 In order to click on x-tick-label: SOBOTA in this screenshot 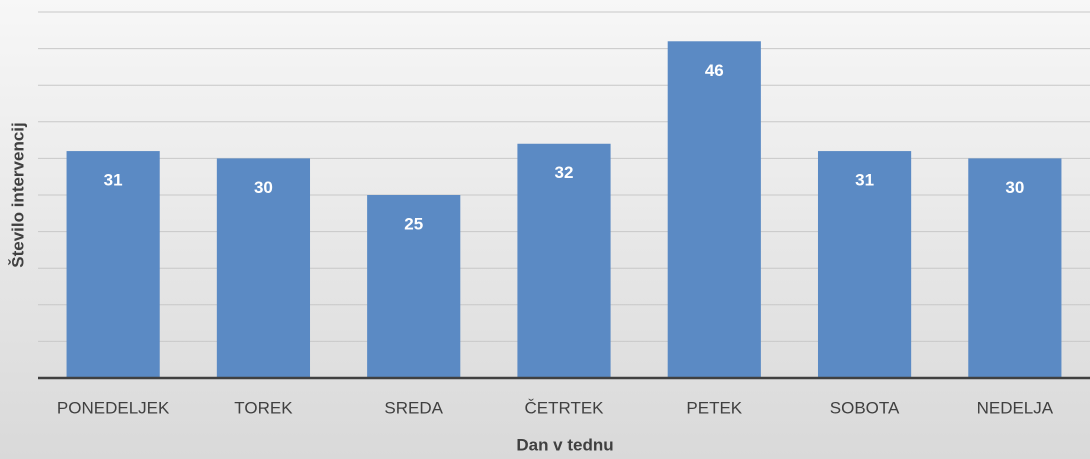, I will do `click(865, 407)`.